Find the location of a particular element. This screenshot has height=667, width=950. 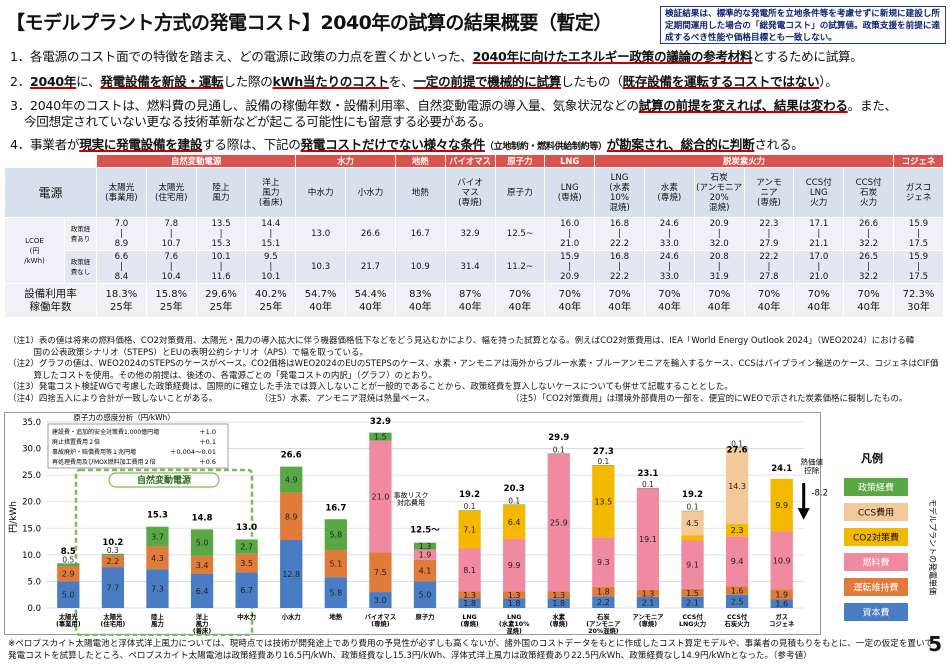

page-title: 【モデルプラント方式の発電コスト】2040年の試算の結果概要（暫定） is located at coordinates (309, 23).